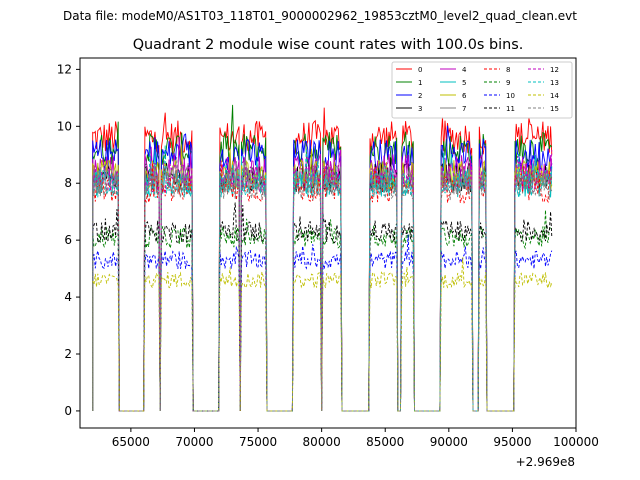  I want to click on legend-label-1: 1, so click(420, 83).